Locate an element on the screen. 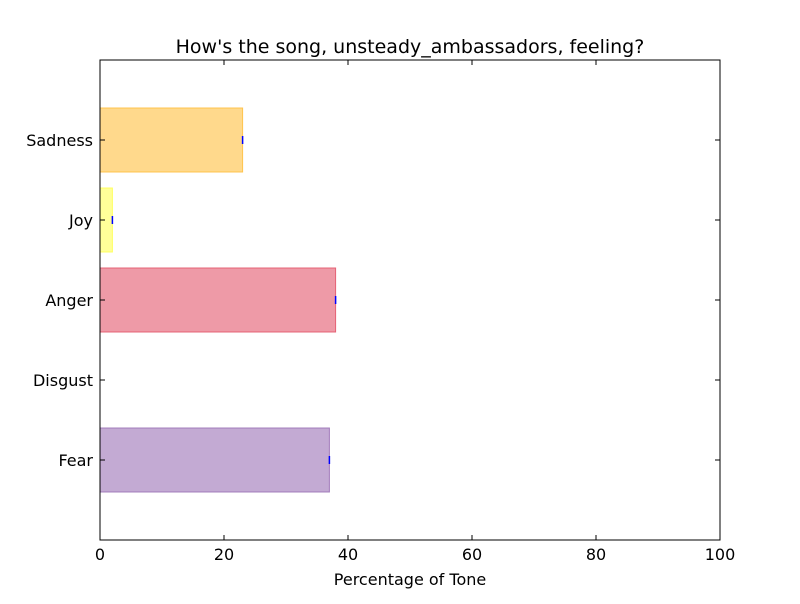 This screenshot has width=800, height=604. x-tick-label-0: 0 is located at coordinates (100, 554).